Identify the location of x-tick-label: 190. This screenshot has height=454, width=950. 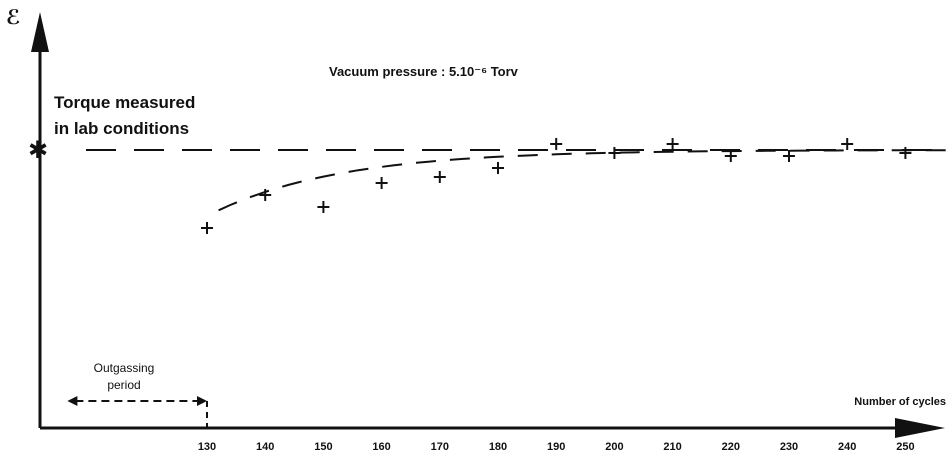
(556, 447).